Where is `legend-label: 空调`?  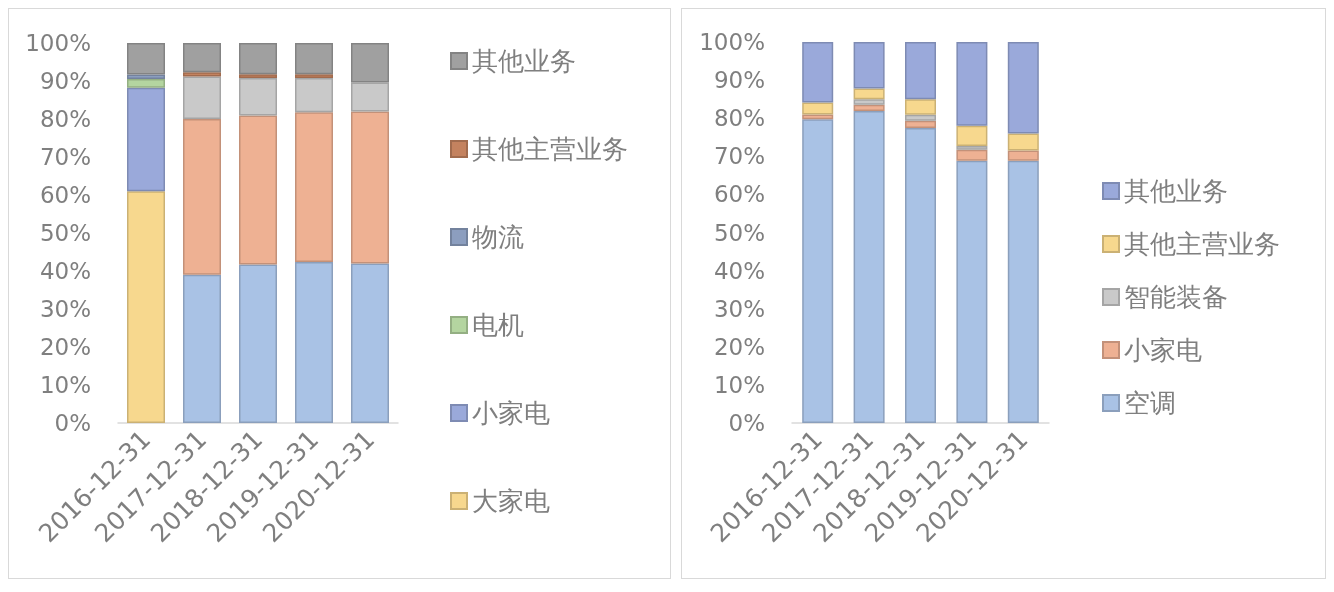 legend-label: 空调 is located at coordinates (1150, 403).